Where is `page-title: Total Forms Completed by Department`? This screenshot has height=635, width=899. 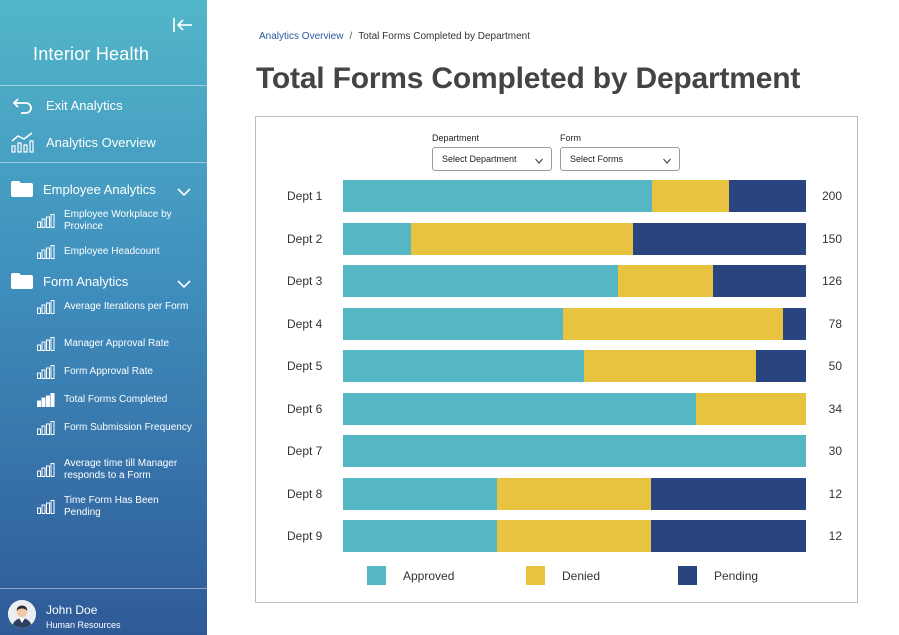 page-title: Total Forms Completed by Department is located at coordinates (528, 78).